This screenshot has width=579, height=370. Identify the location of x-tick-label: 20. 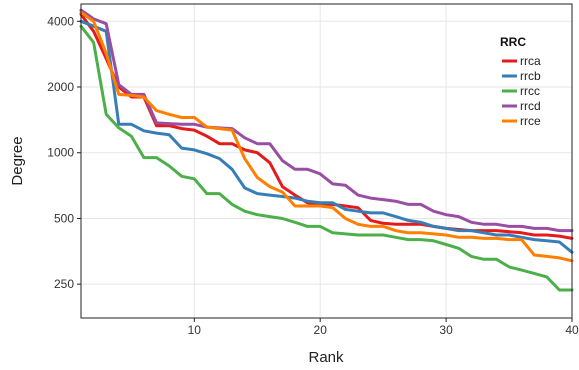
(321, 330).